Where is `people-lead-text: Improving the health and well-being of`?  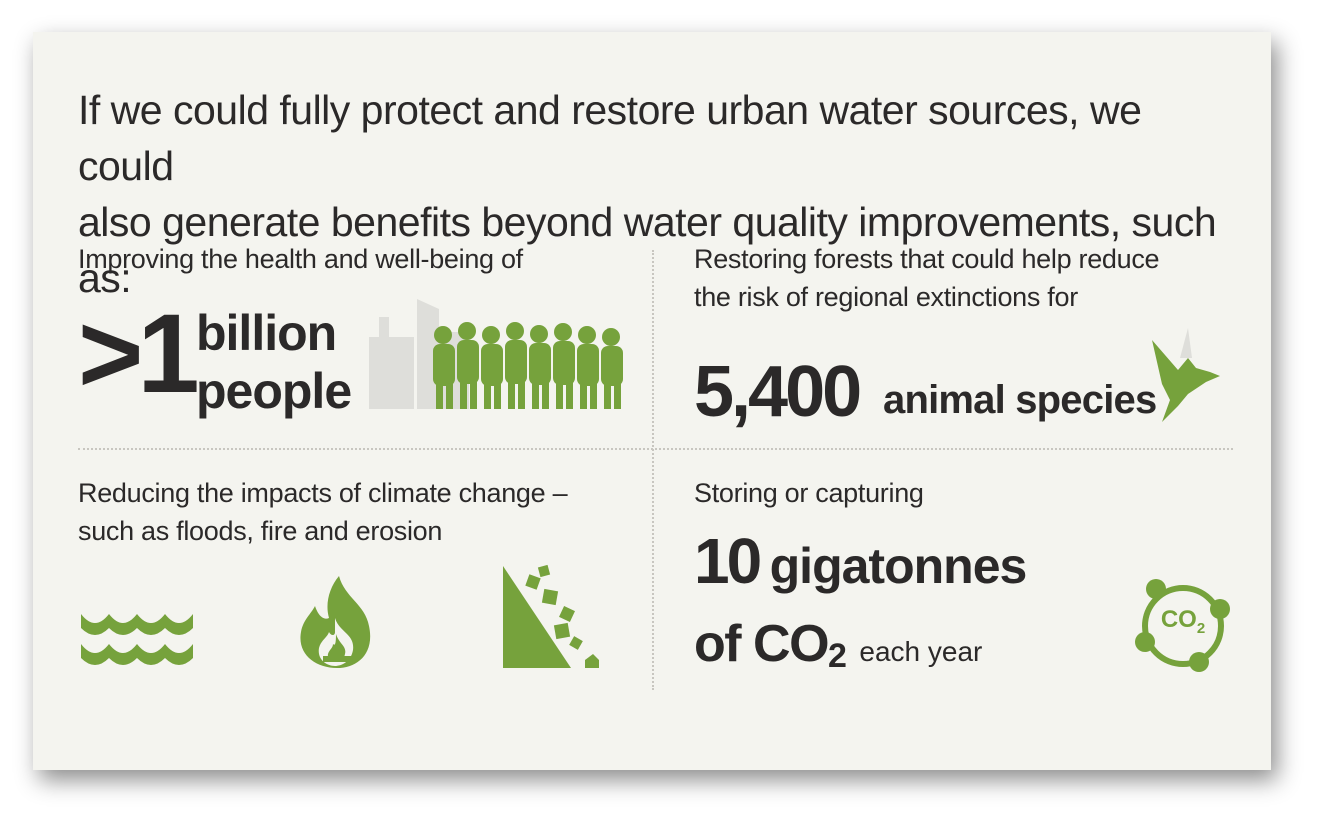
people-lead-text: Improving the health and well-being of is located at coordinates (300, 259).